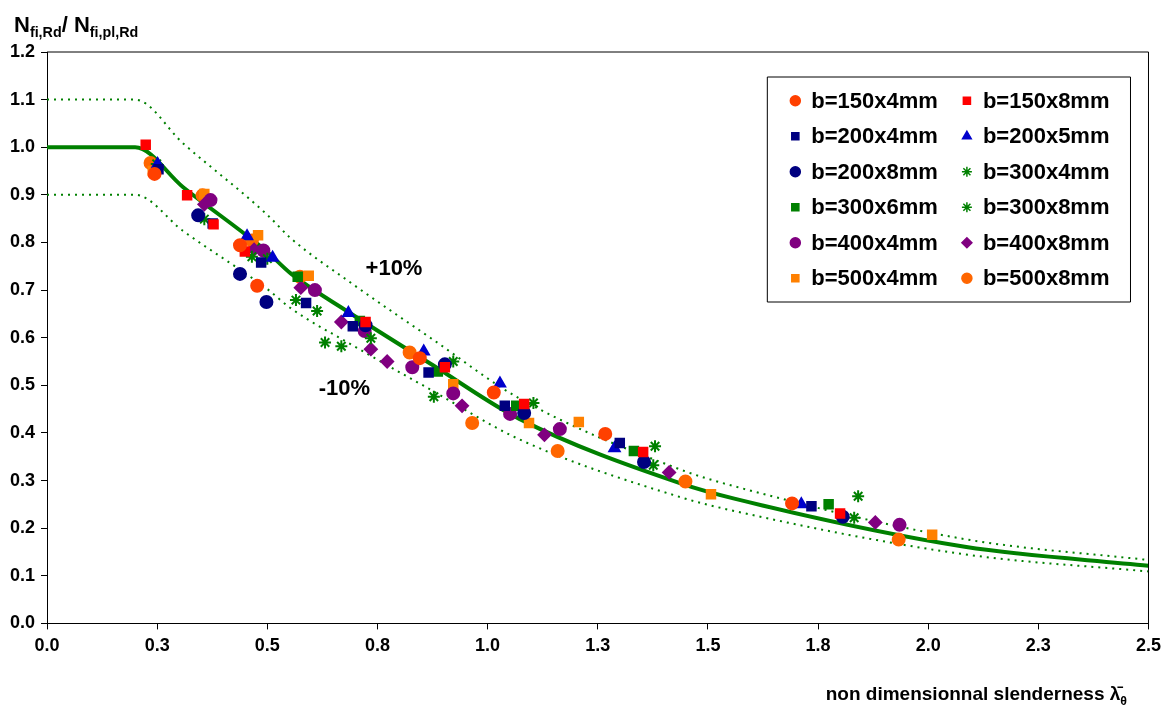  Describe the element at coordinates (76, 26) in the screenshot. I see `y-axis-title: N$_{fi,Rd}$/ N$_{fi,pl,Rd}$` at that location.